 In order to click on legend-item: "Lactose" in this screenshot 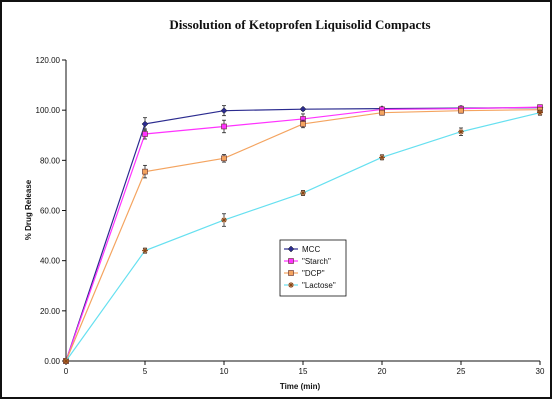, I will do `click(310, 285)`.